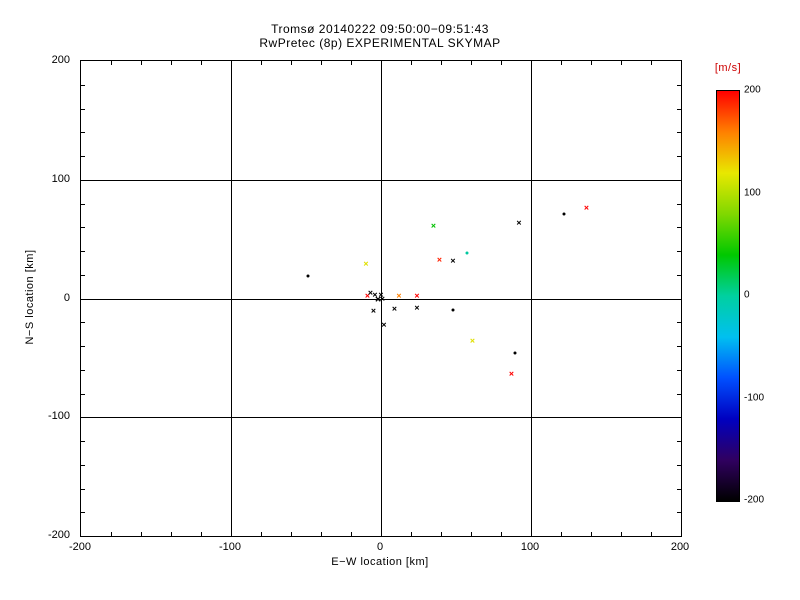 This screenshot has height=600, width=800. What do you see at coordinates (80, 547) in the screenshot?
I see `x-tick-label: -200` at bounding box center [80, 547].